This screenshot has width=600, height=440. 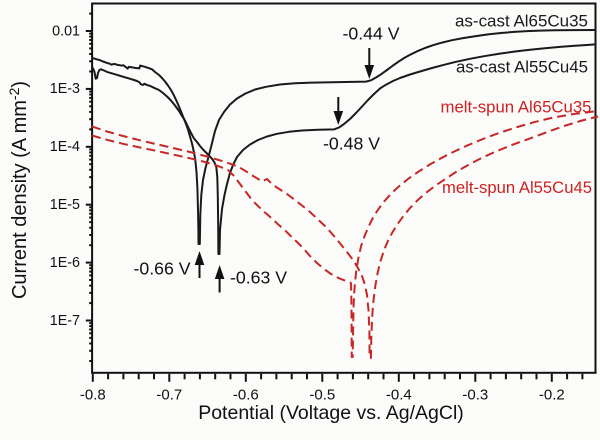 What do you see at coordinates (552, 395) in the screenshot?
I see `svg-text: -0.2` at bounding box center [552, 395].